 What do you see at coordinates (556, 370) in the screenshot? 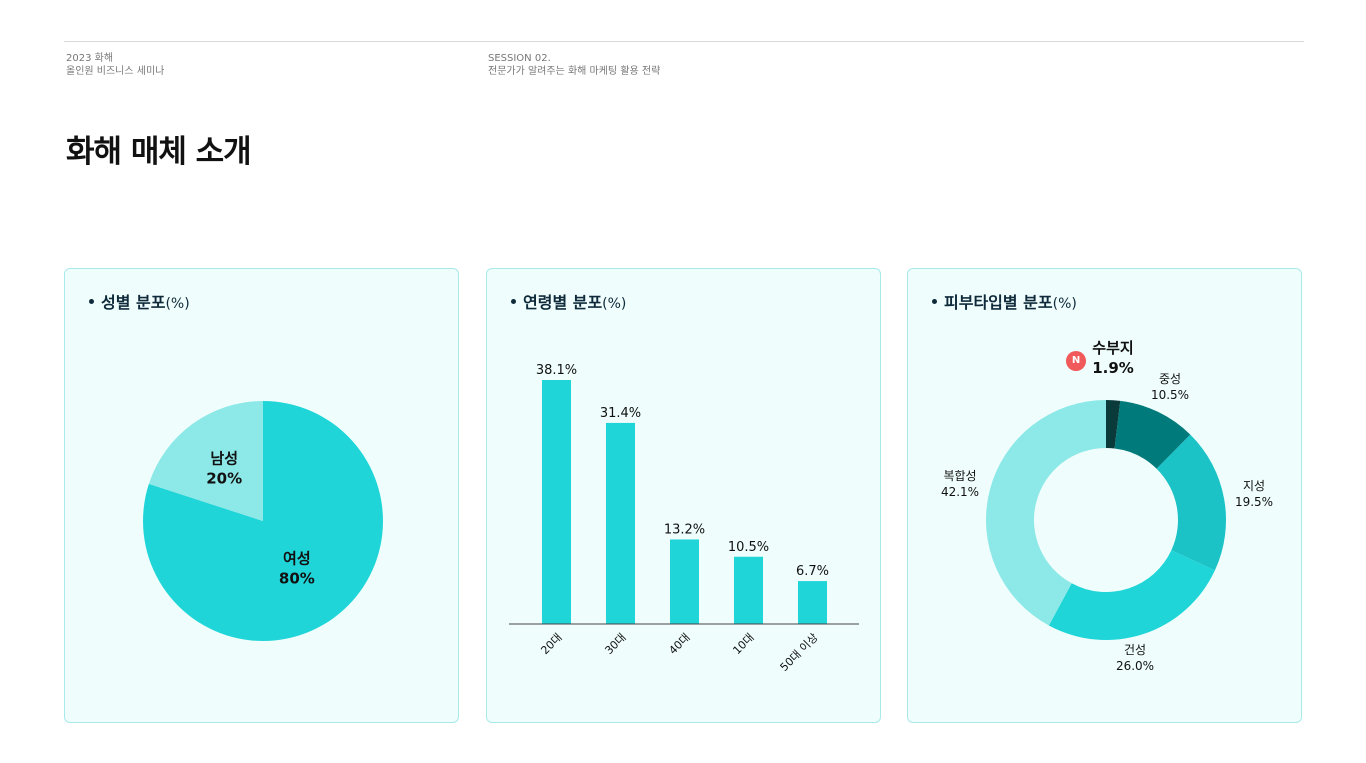
I see `bar-value-label-0: 38.1%` at bounding box center [556, 370].